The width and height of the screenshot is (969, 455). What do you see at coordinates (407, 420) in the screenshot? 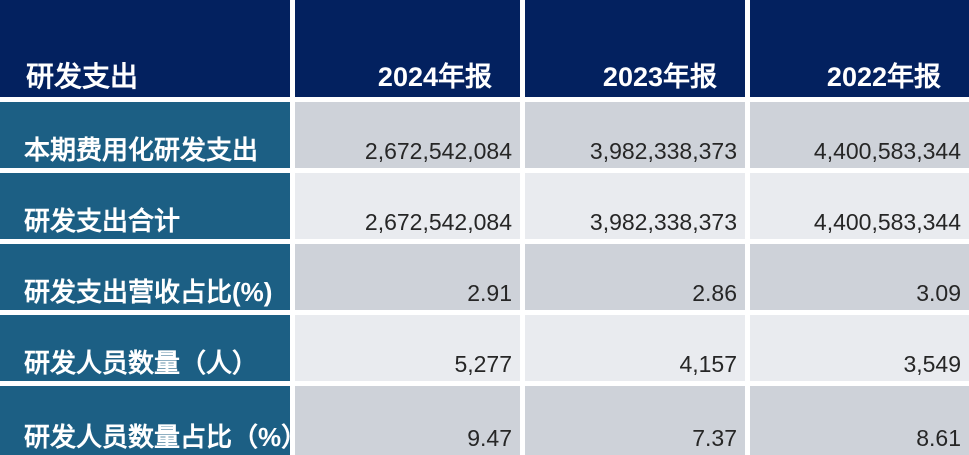
I see `cell-value: 9.47` at bounding box center [407, 420].